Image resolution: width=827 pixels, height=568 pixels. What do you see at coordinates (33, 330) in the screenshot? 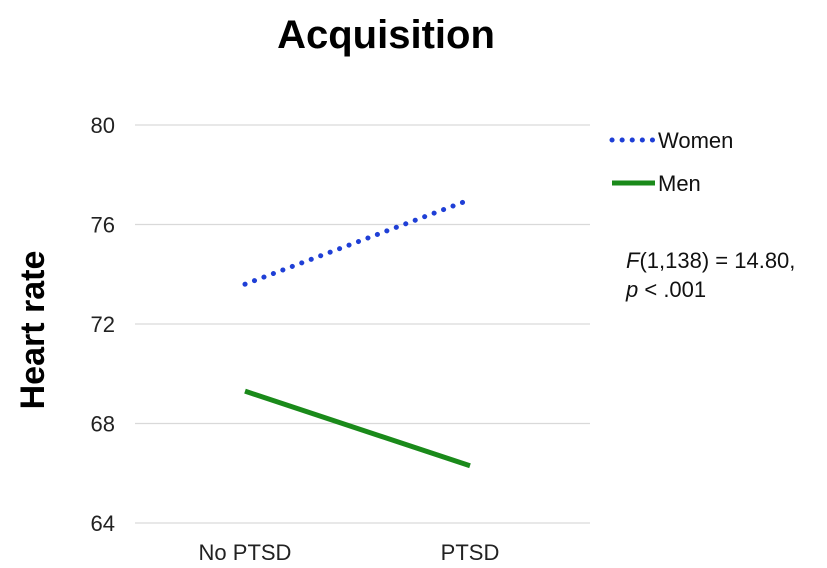
I see `y-axis-label: Heart rate` at bounding box center [33, 330].